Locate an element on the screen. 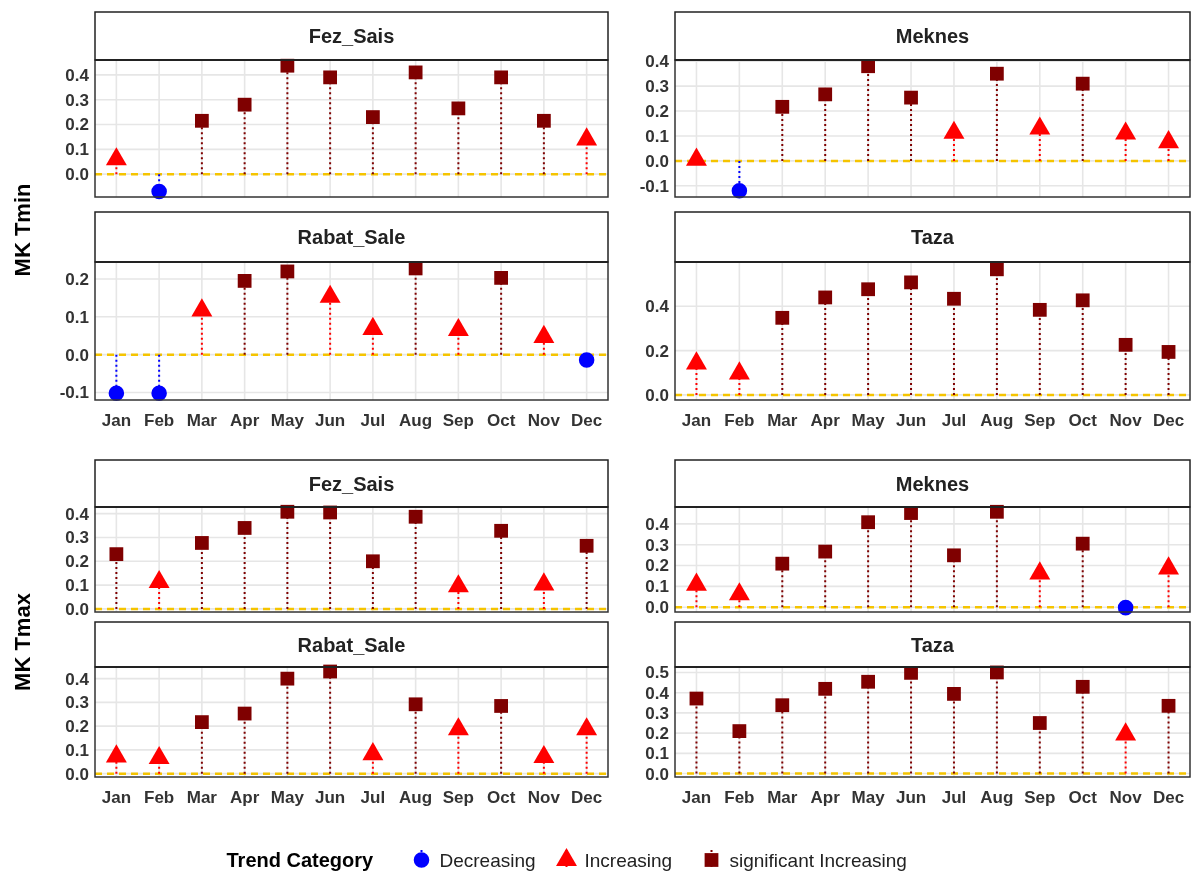 The height and width of the screenshot is (877, 1195). legend-title: Trend Category is located at coordinates (300, 860).